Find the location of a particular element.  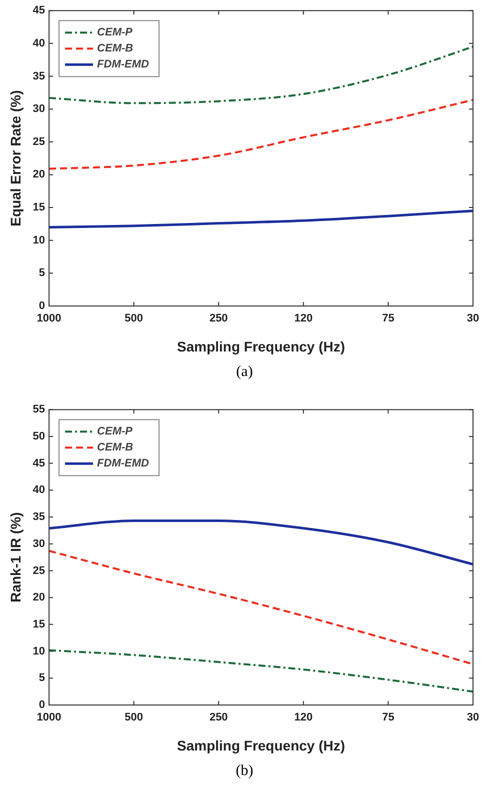

y-tick-label: 55 is located at coordinates (39, 410).